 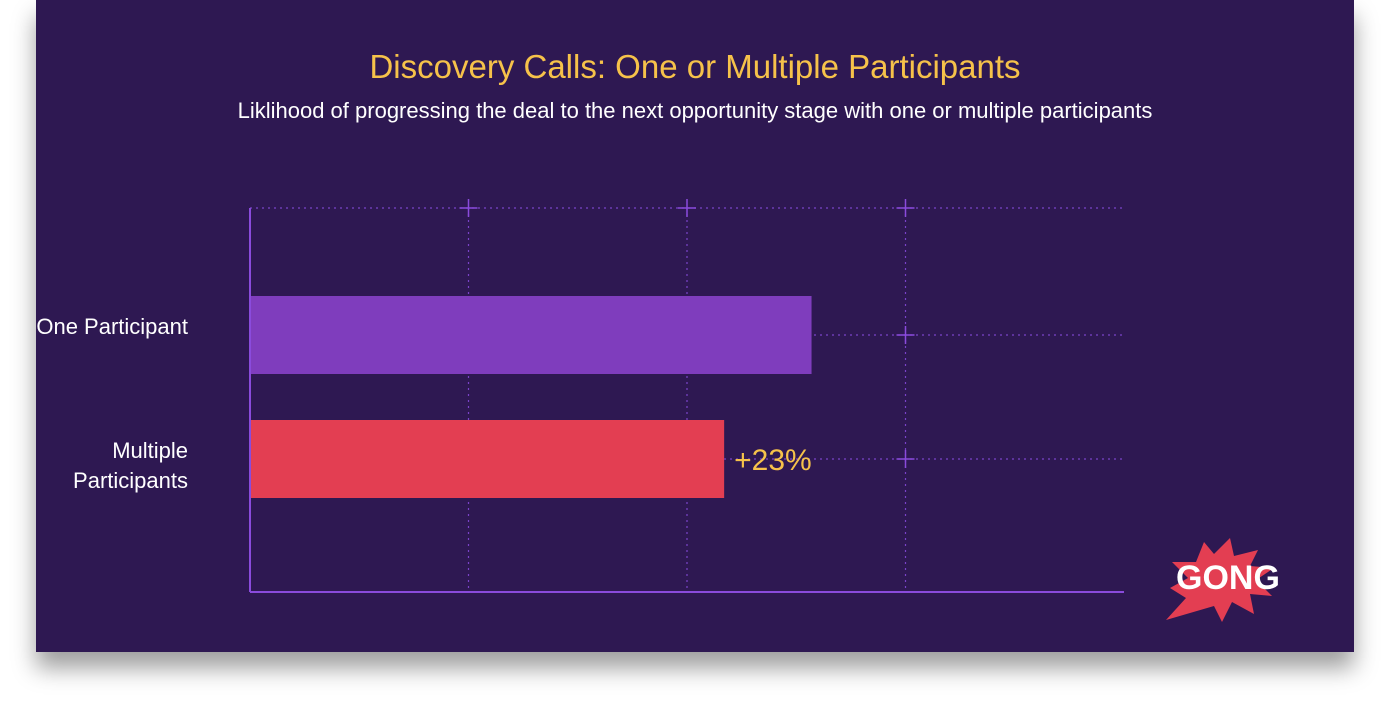 I want to click on category-label-line: Participants, so click(x=130, y=480).